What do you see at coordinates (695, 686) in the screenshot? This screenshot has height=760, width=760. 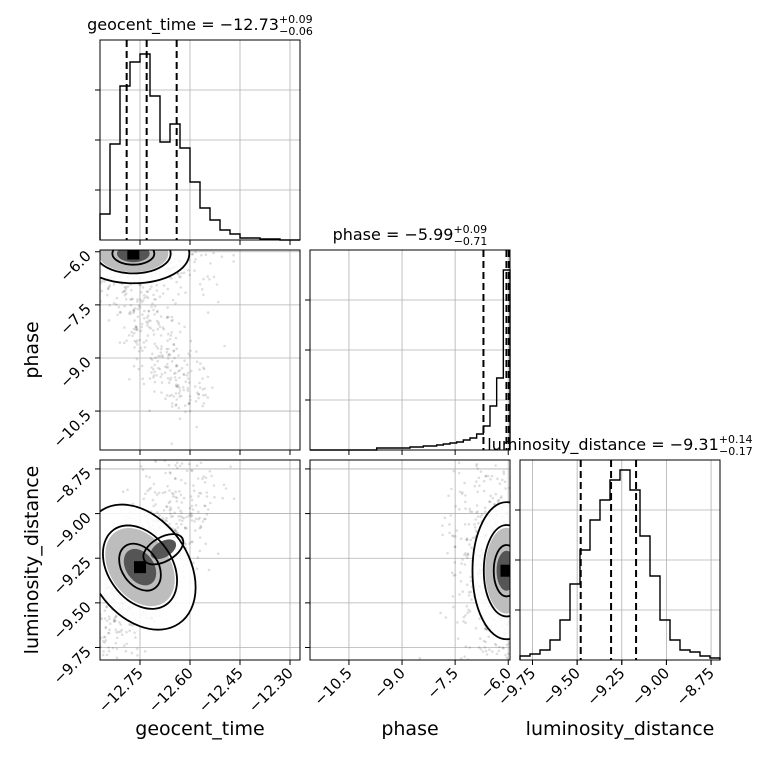 I see `x-tick-label: −8.75` at bounding box center [695, 686].